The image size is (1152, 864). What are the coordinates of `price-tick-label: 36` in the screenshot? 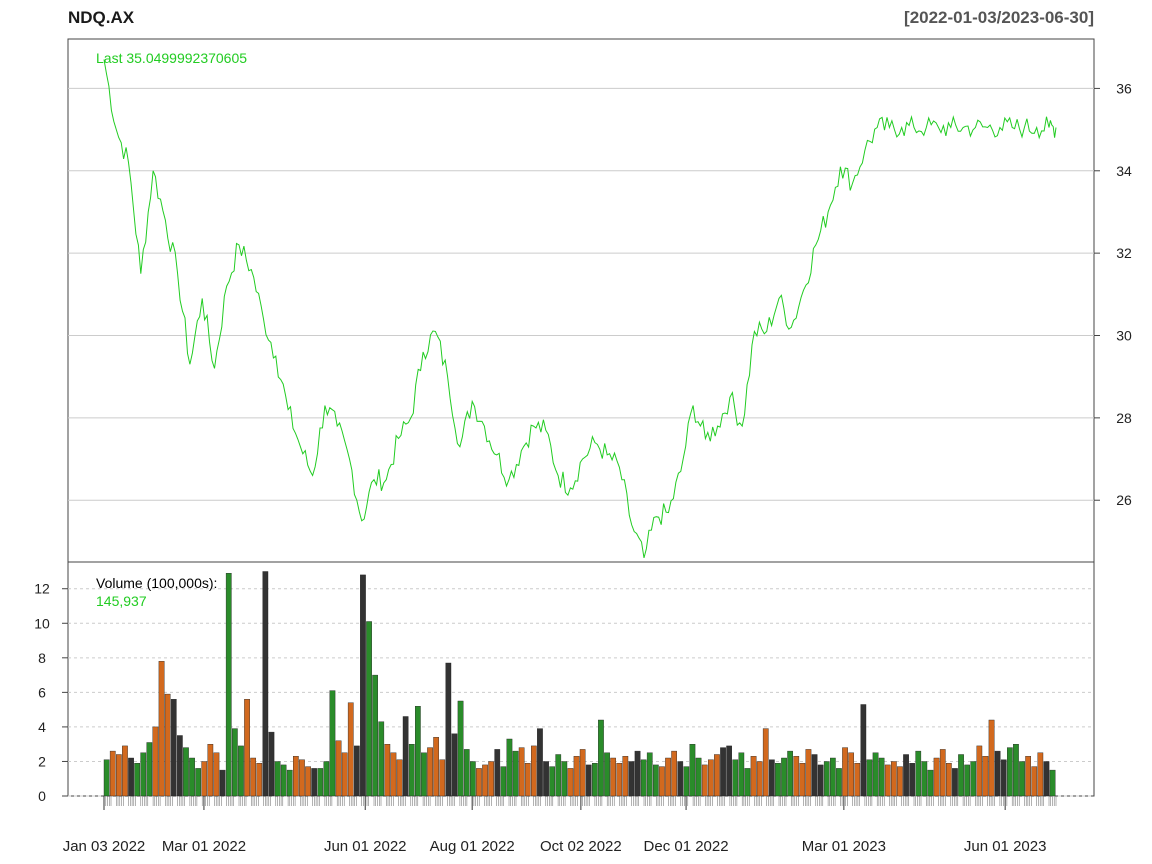 It's located at (1124, 88).